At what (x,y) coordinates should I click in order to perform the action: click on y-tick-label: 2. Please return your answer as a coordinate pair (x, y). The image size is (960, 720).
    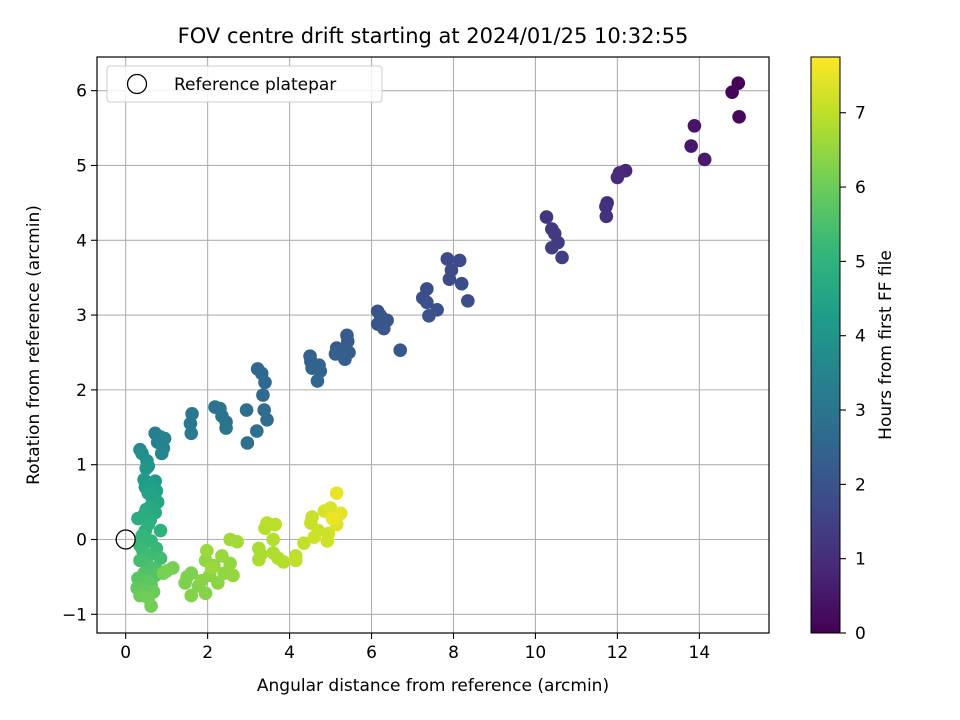
    Looking at the image, I should click on (81, 391).